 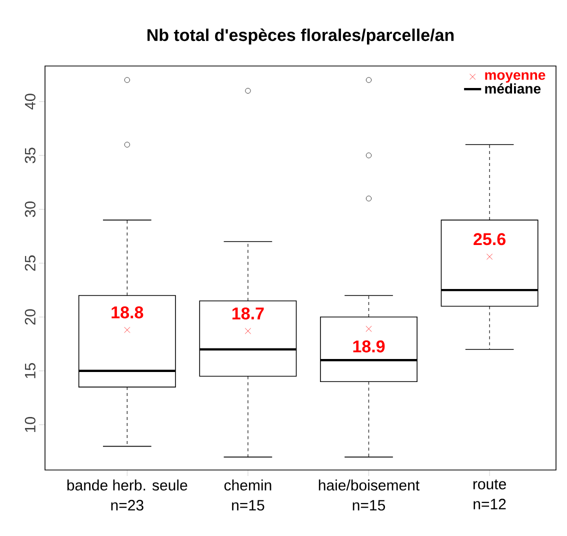 What do you see at coordinates (490, 504) in the screenshot?
I see `text: n=12` at bounding box center [490, 504].